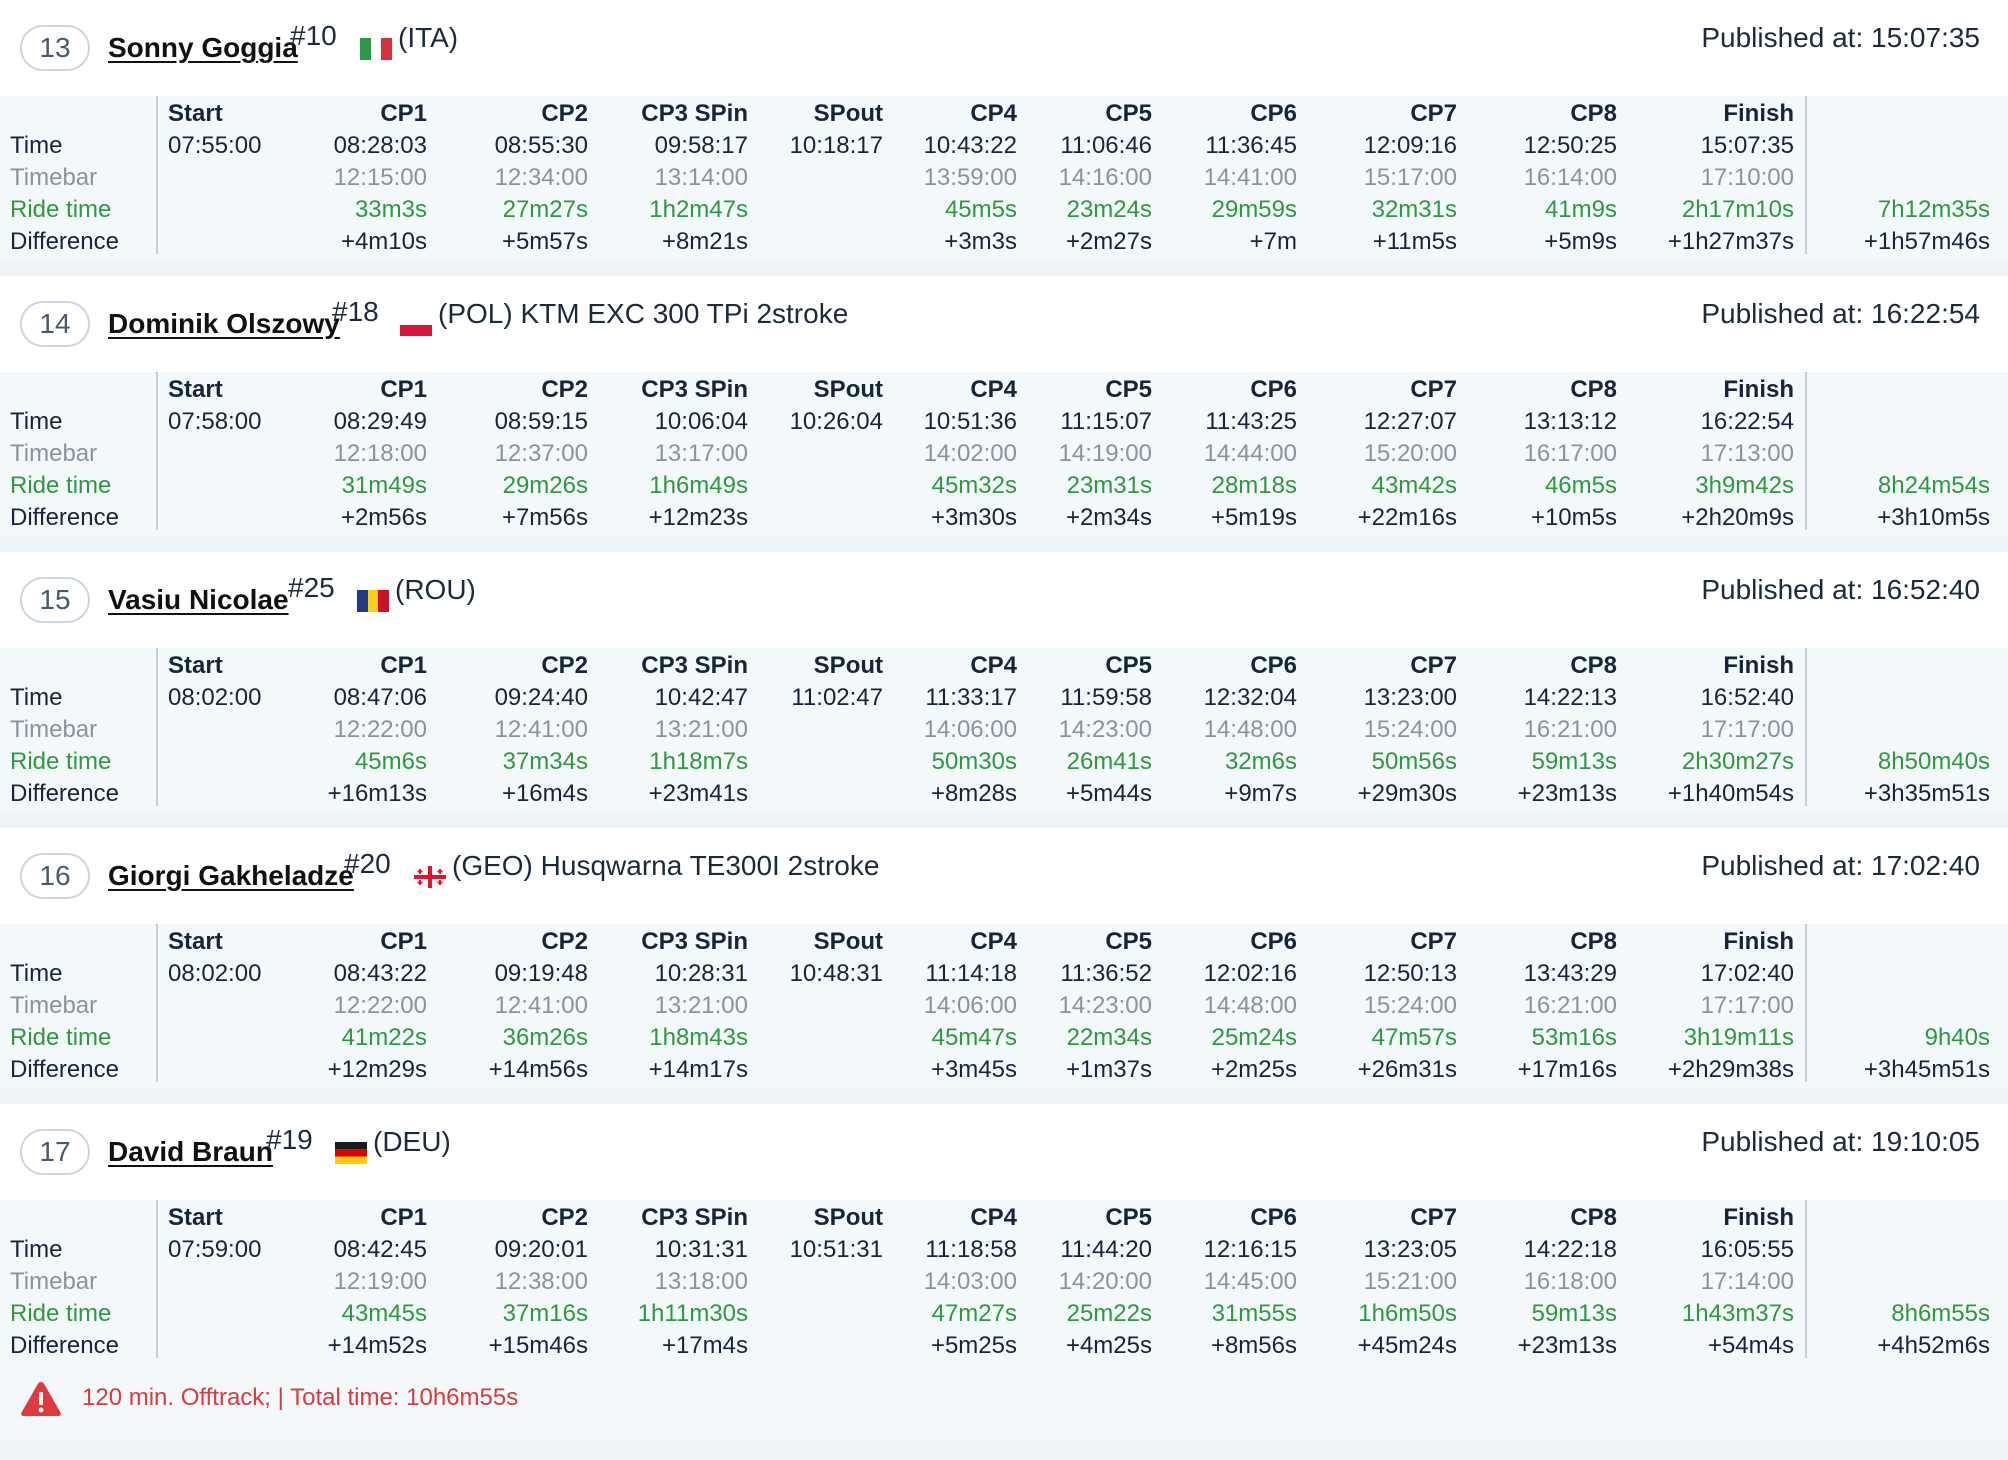 This screenshot has height=1460, width=2008. Describe the element at coordinates (1273, 941) in the screenshot. I see `col-header-cp6: CP6` at that location.